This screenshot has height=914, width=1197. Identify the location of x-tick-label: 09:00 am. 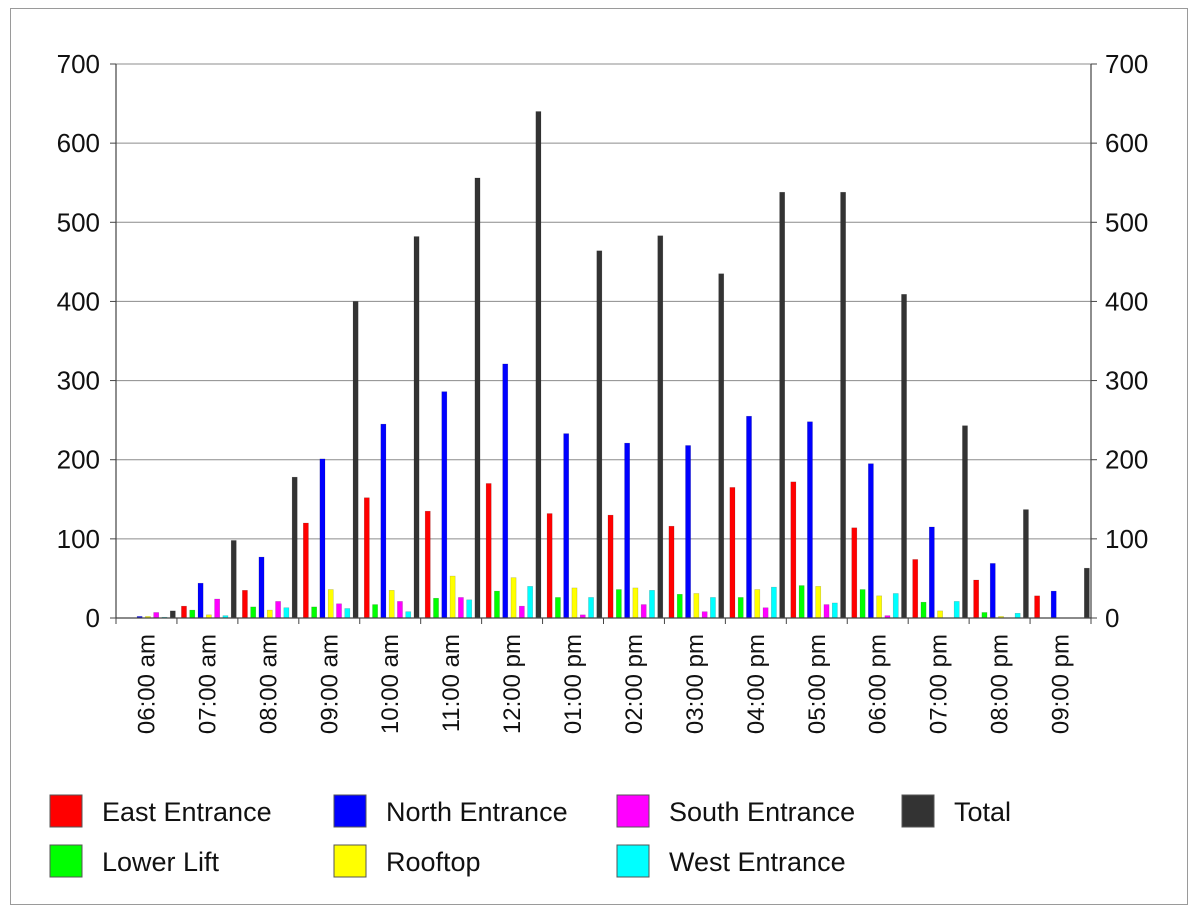
(329, 684).